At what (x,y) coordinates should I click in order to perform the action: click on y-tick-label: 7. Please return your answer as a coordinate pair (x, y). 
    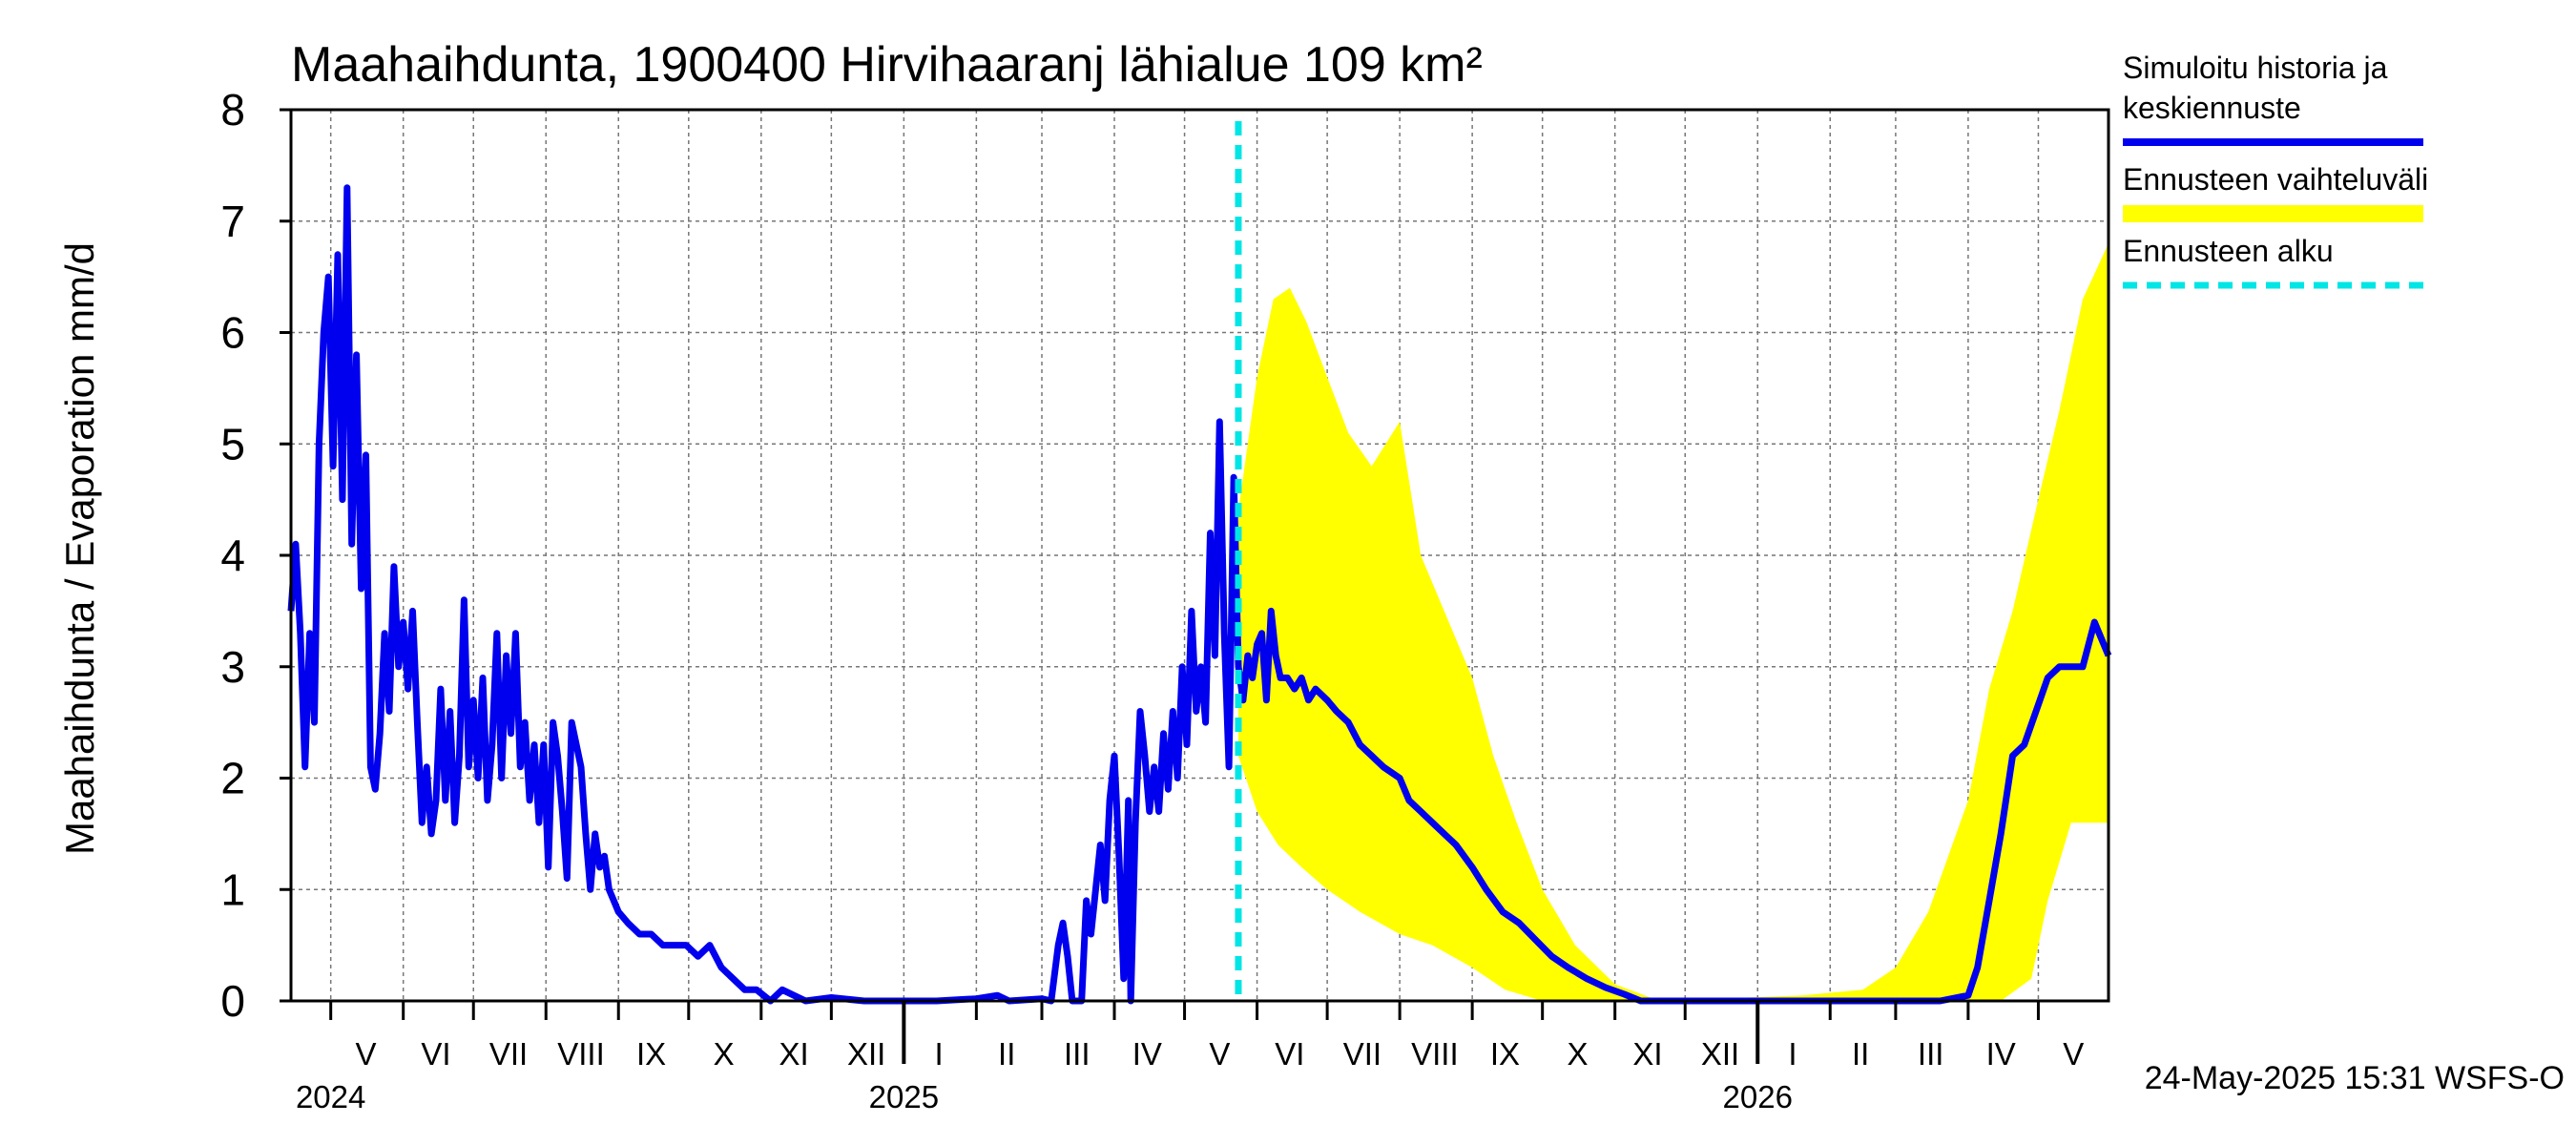
    Looking at the image, I should click on (232, 221).